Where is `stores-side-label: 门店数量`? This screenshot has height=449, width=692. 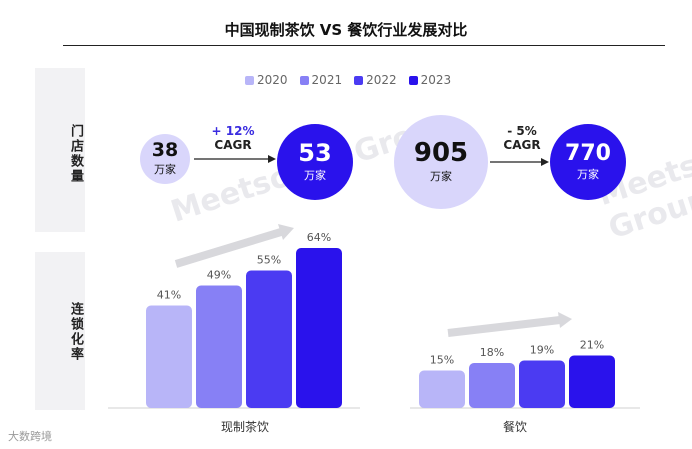 stores-side-label: 门店数量 is located at coordinates (75, 154).